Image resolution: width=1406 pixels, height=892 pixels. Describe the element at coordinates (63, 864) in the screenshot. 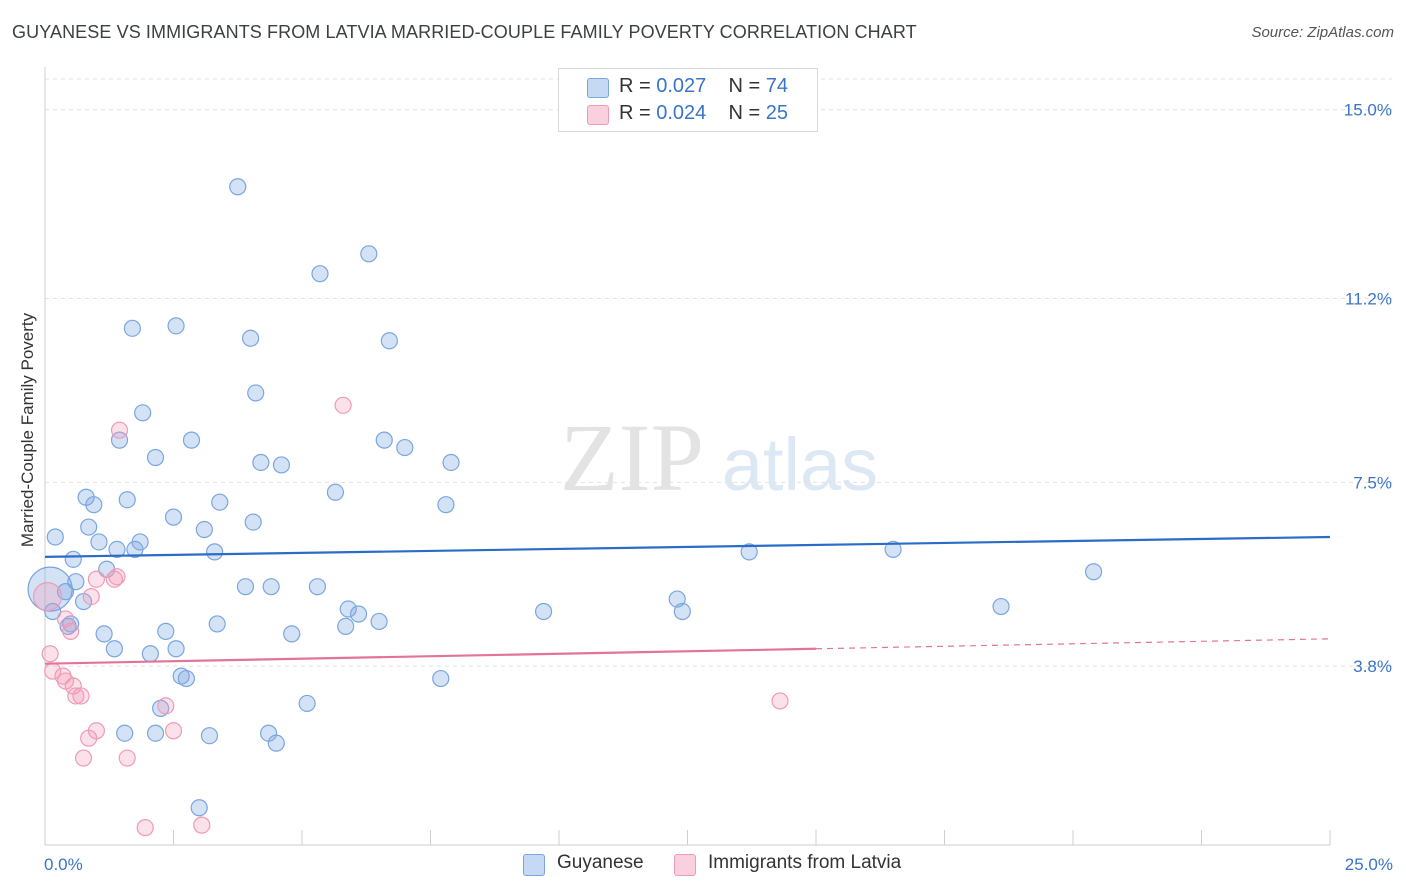

I see `x-tick-label: 0.0%` at that location.